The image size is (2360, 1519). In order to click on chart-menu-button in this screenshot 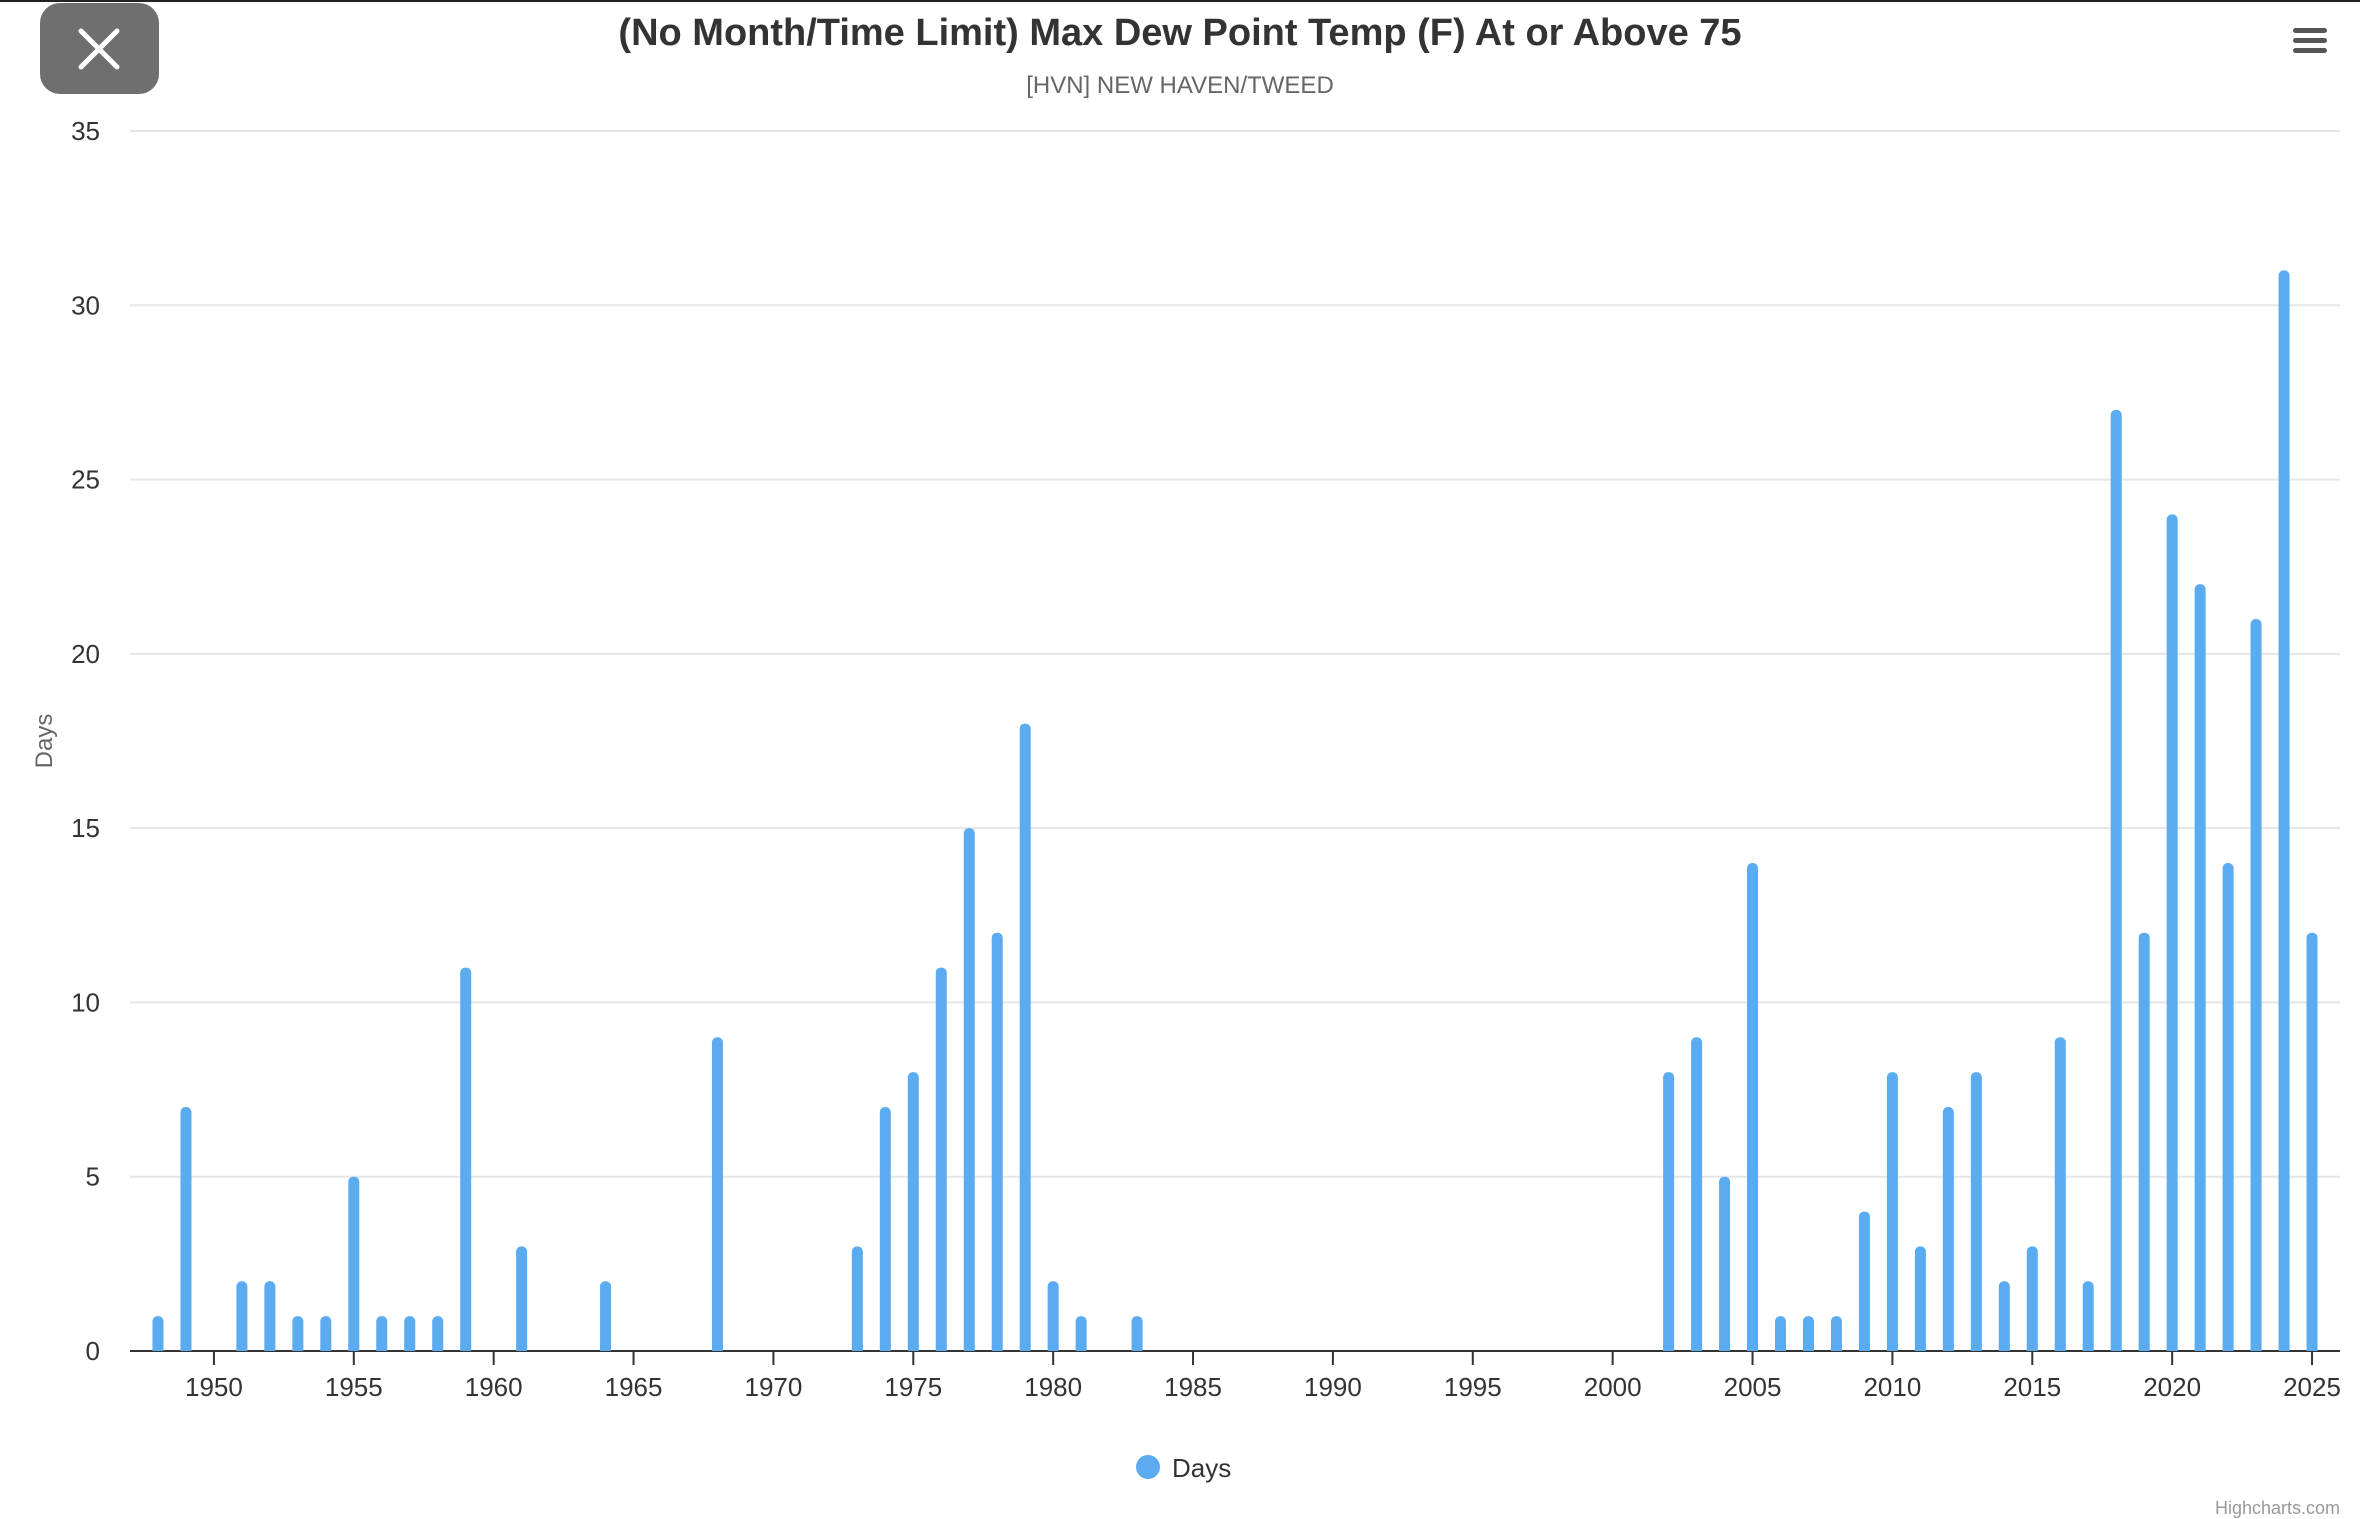, I will do `click(2310, 40)`.